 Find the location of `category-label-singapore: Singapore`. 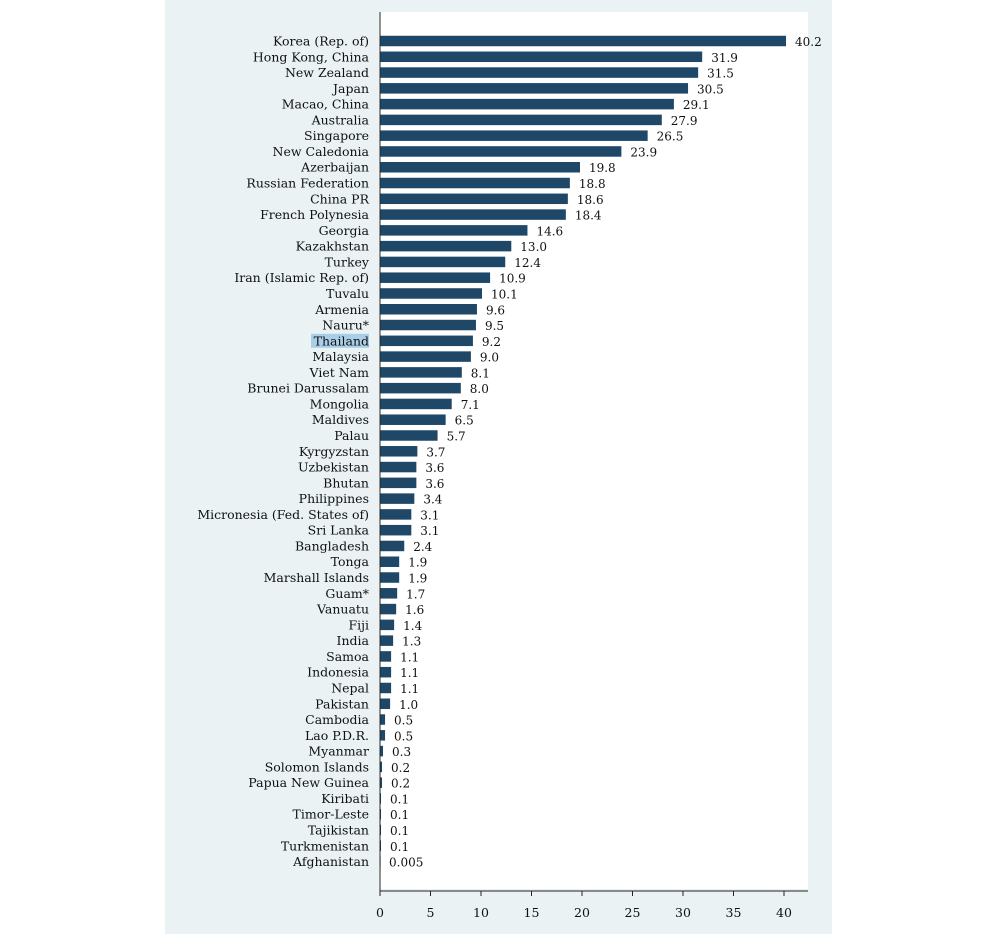

category-label-singapore: Singapore is located at coordinates (336, 135).